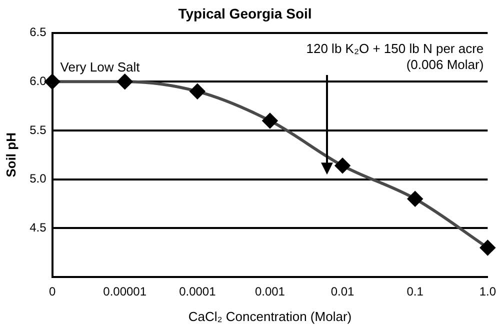  What do you see at coordinates (38, 179) in the screenshot?
I see `y-tick-label: 5.0` at bounding box center [38, 179].